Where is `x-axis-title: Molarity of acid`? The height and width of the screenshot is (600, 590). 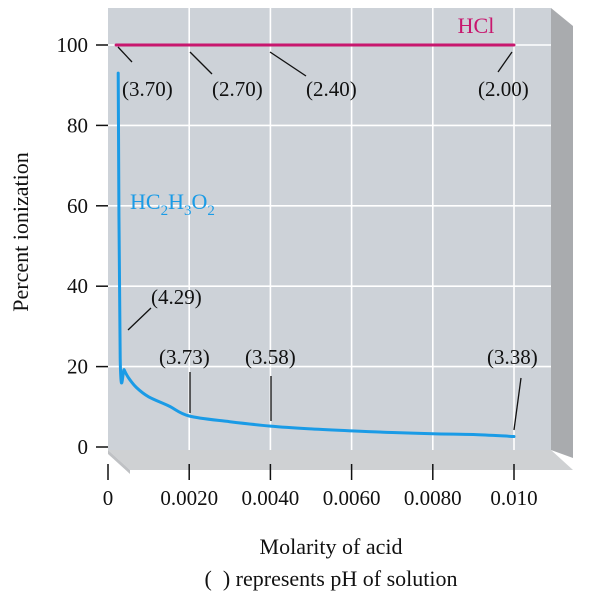
x-axis-title: Molarity of acid is located at coordinates (331, 546).